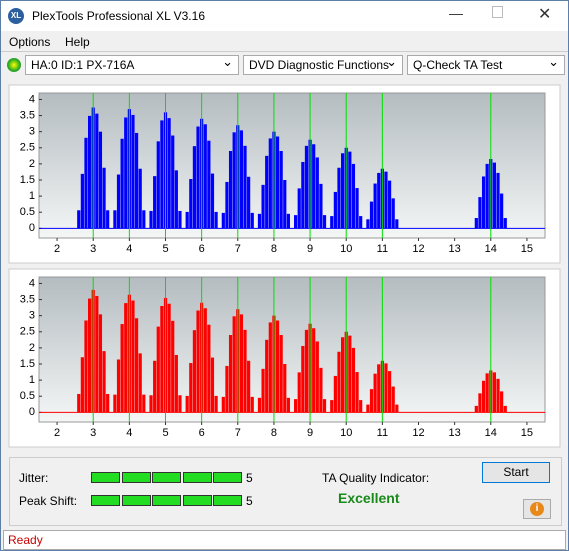 This screenshot has height=551, width=569. What do you see at coordinates (310, 249) in the screenshot?
I see `x-tick-label: 9` at bounding box center [310, 249].